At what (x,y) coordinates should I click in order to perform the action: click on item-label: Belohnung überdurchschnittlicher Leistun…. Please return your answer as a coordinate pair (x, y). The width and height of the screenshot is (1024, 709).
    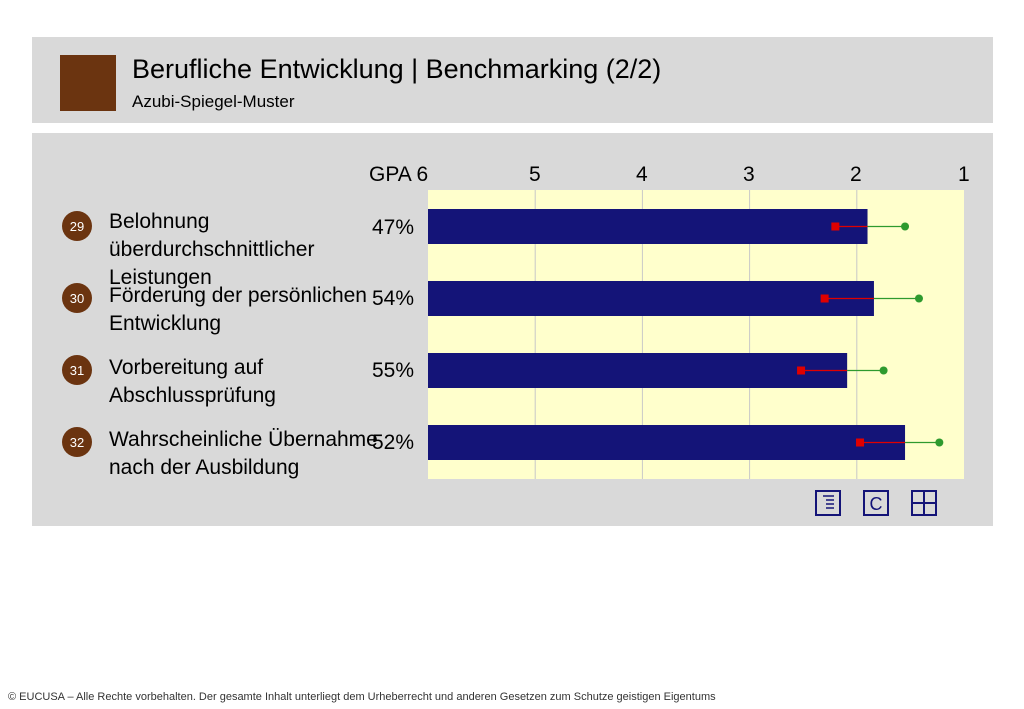
    Looking at the image, I should click on (212, 249).